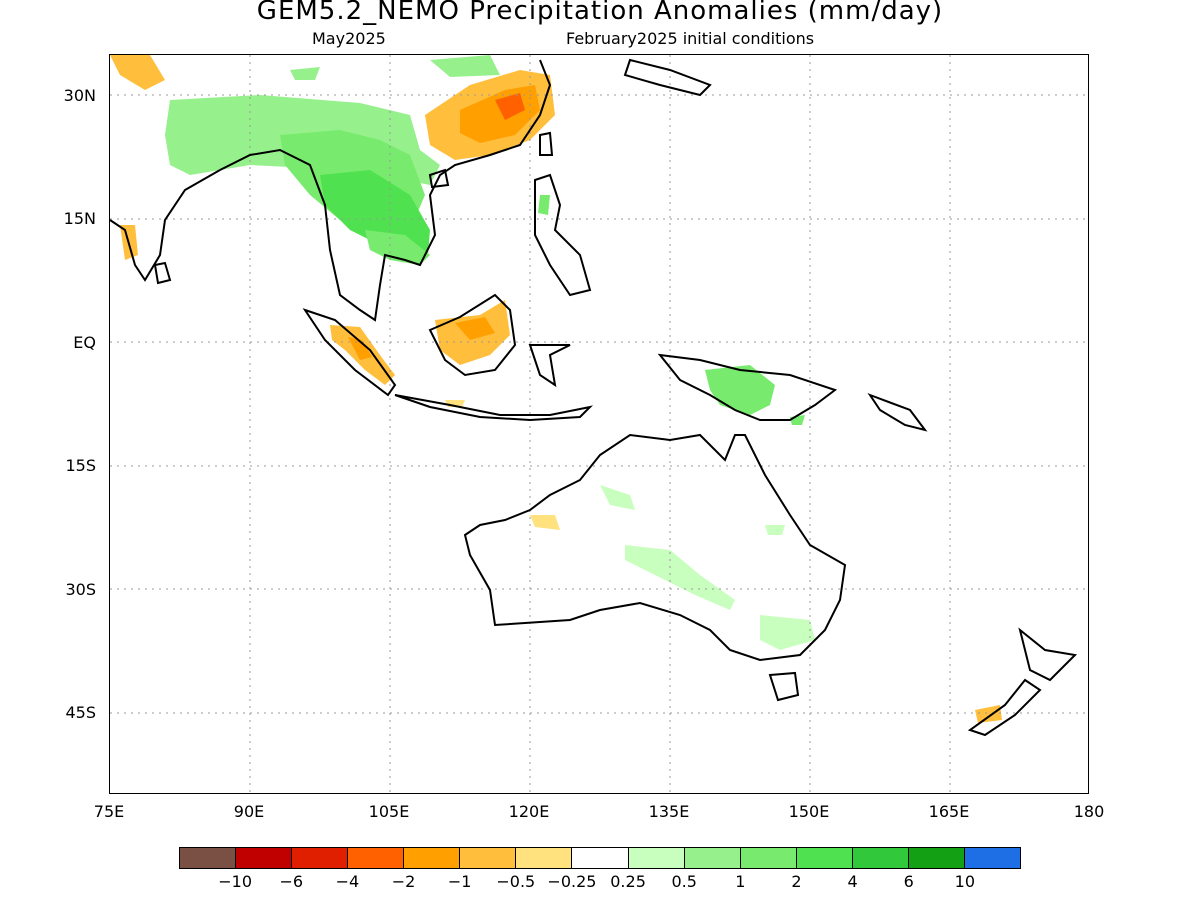 This screenshot has width=1200, height=900. Describe the element at coordinates (690, 38) in the screenshot. I see `initial-conditions: February2025 initial conditions` at that location.